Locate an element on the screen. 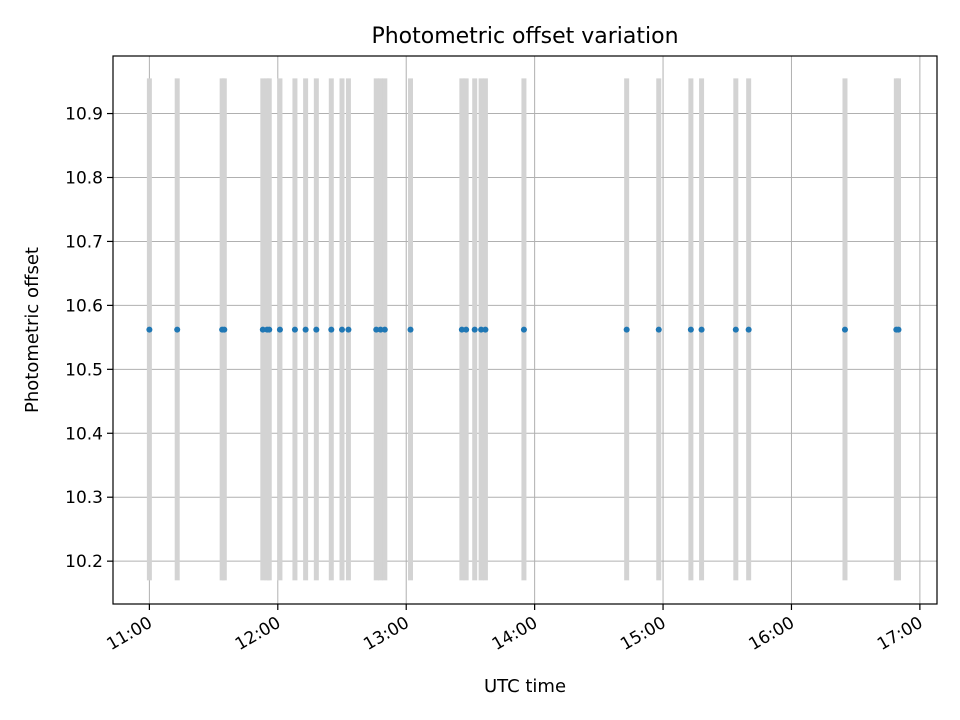 The width and height of the screenshot is (960, 720). y-tick-label: 10.2 is located at coordinates (84, 562).